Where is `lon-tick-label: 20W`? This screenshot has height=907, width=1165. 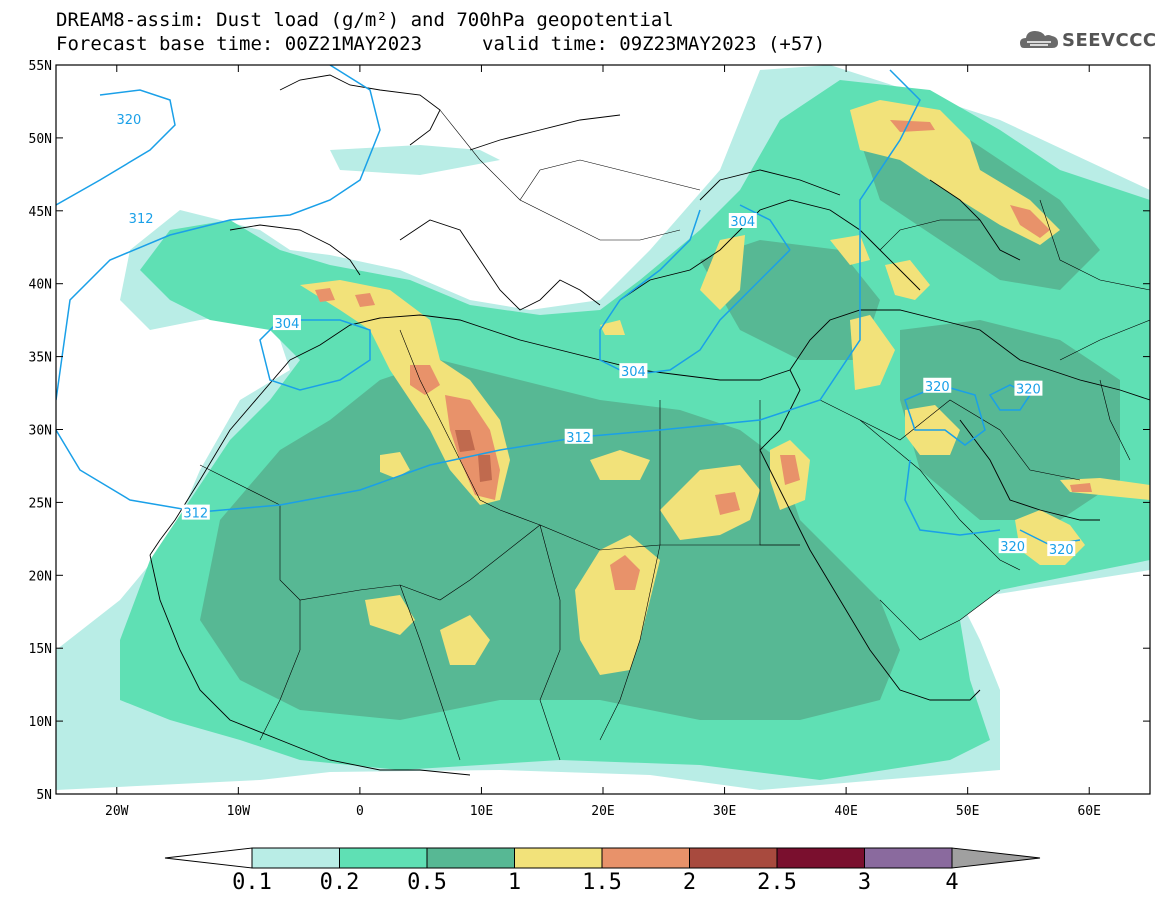 lon-tick-label: 20W is located at coordinates (117, 811).